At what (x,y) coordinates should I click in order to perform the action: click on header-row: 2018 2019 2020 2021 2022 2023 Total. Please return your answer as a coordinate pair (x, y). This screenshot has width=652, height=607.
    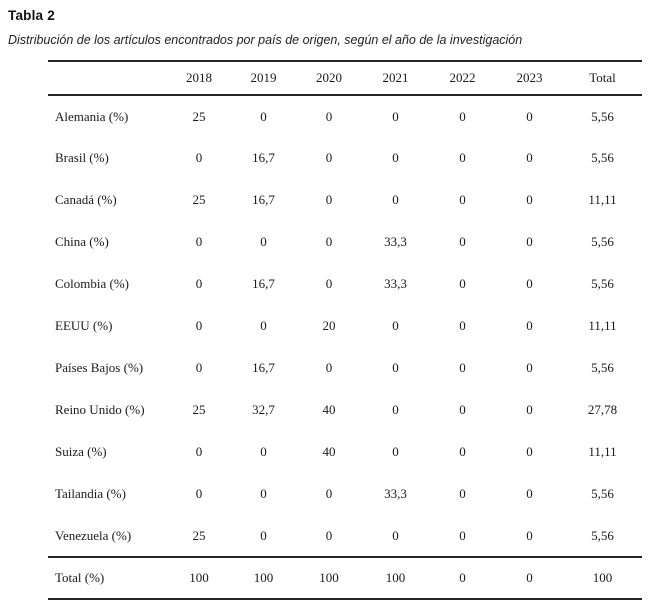
    Looking at the image, I should click on (345, 78).